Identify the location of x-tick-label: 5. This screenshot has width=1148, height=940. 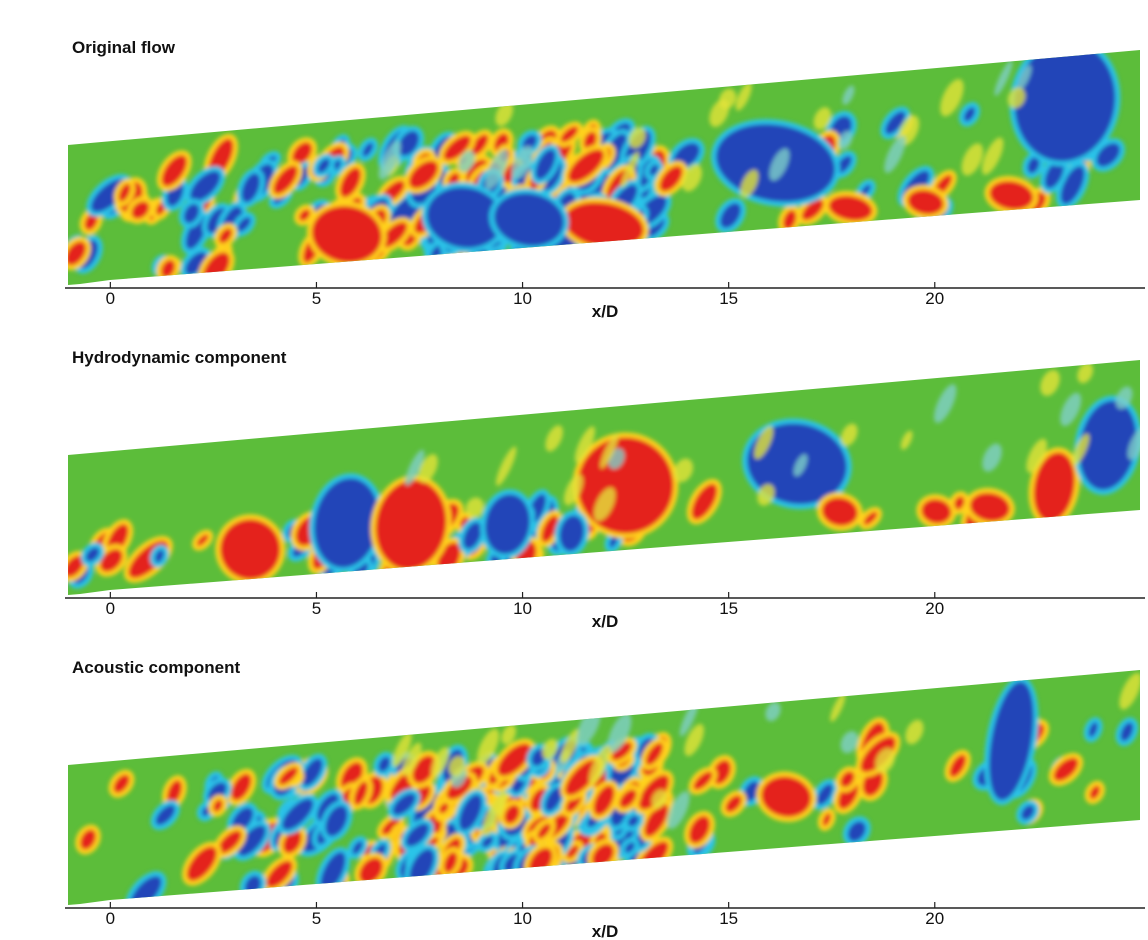
(316, 608).